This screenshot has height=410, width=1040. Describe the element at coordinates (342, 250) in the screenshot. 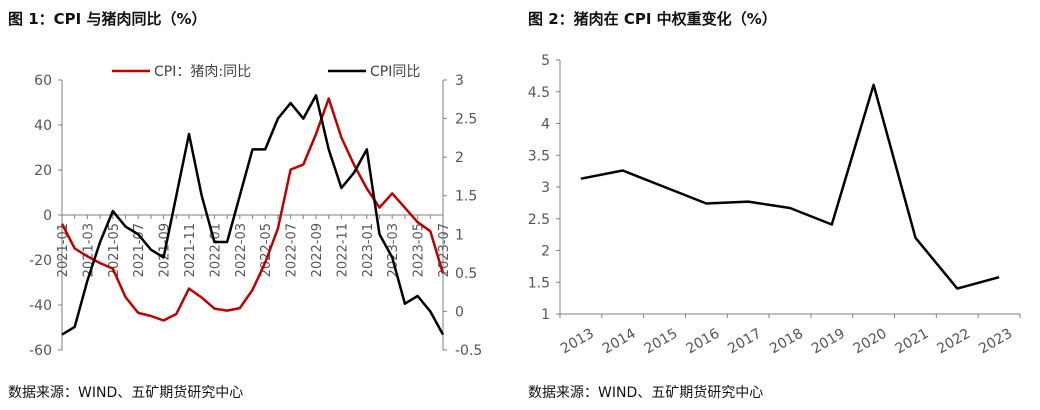

I see `x-tick-label: 2022-11` at that location.